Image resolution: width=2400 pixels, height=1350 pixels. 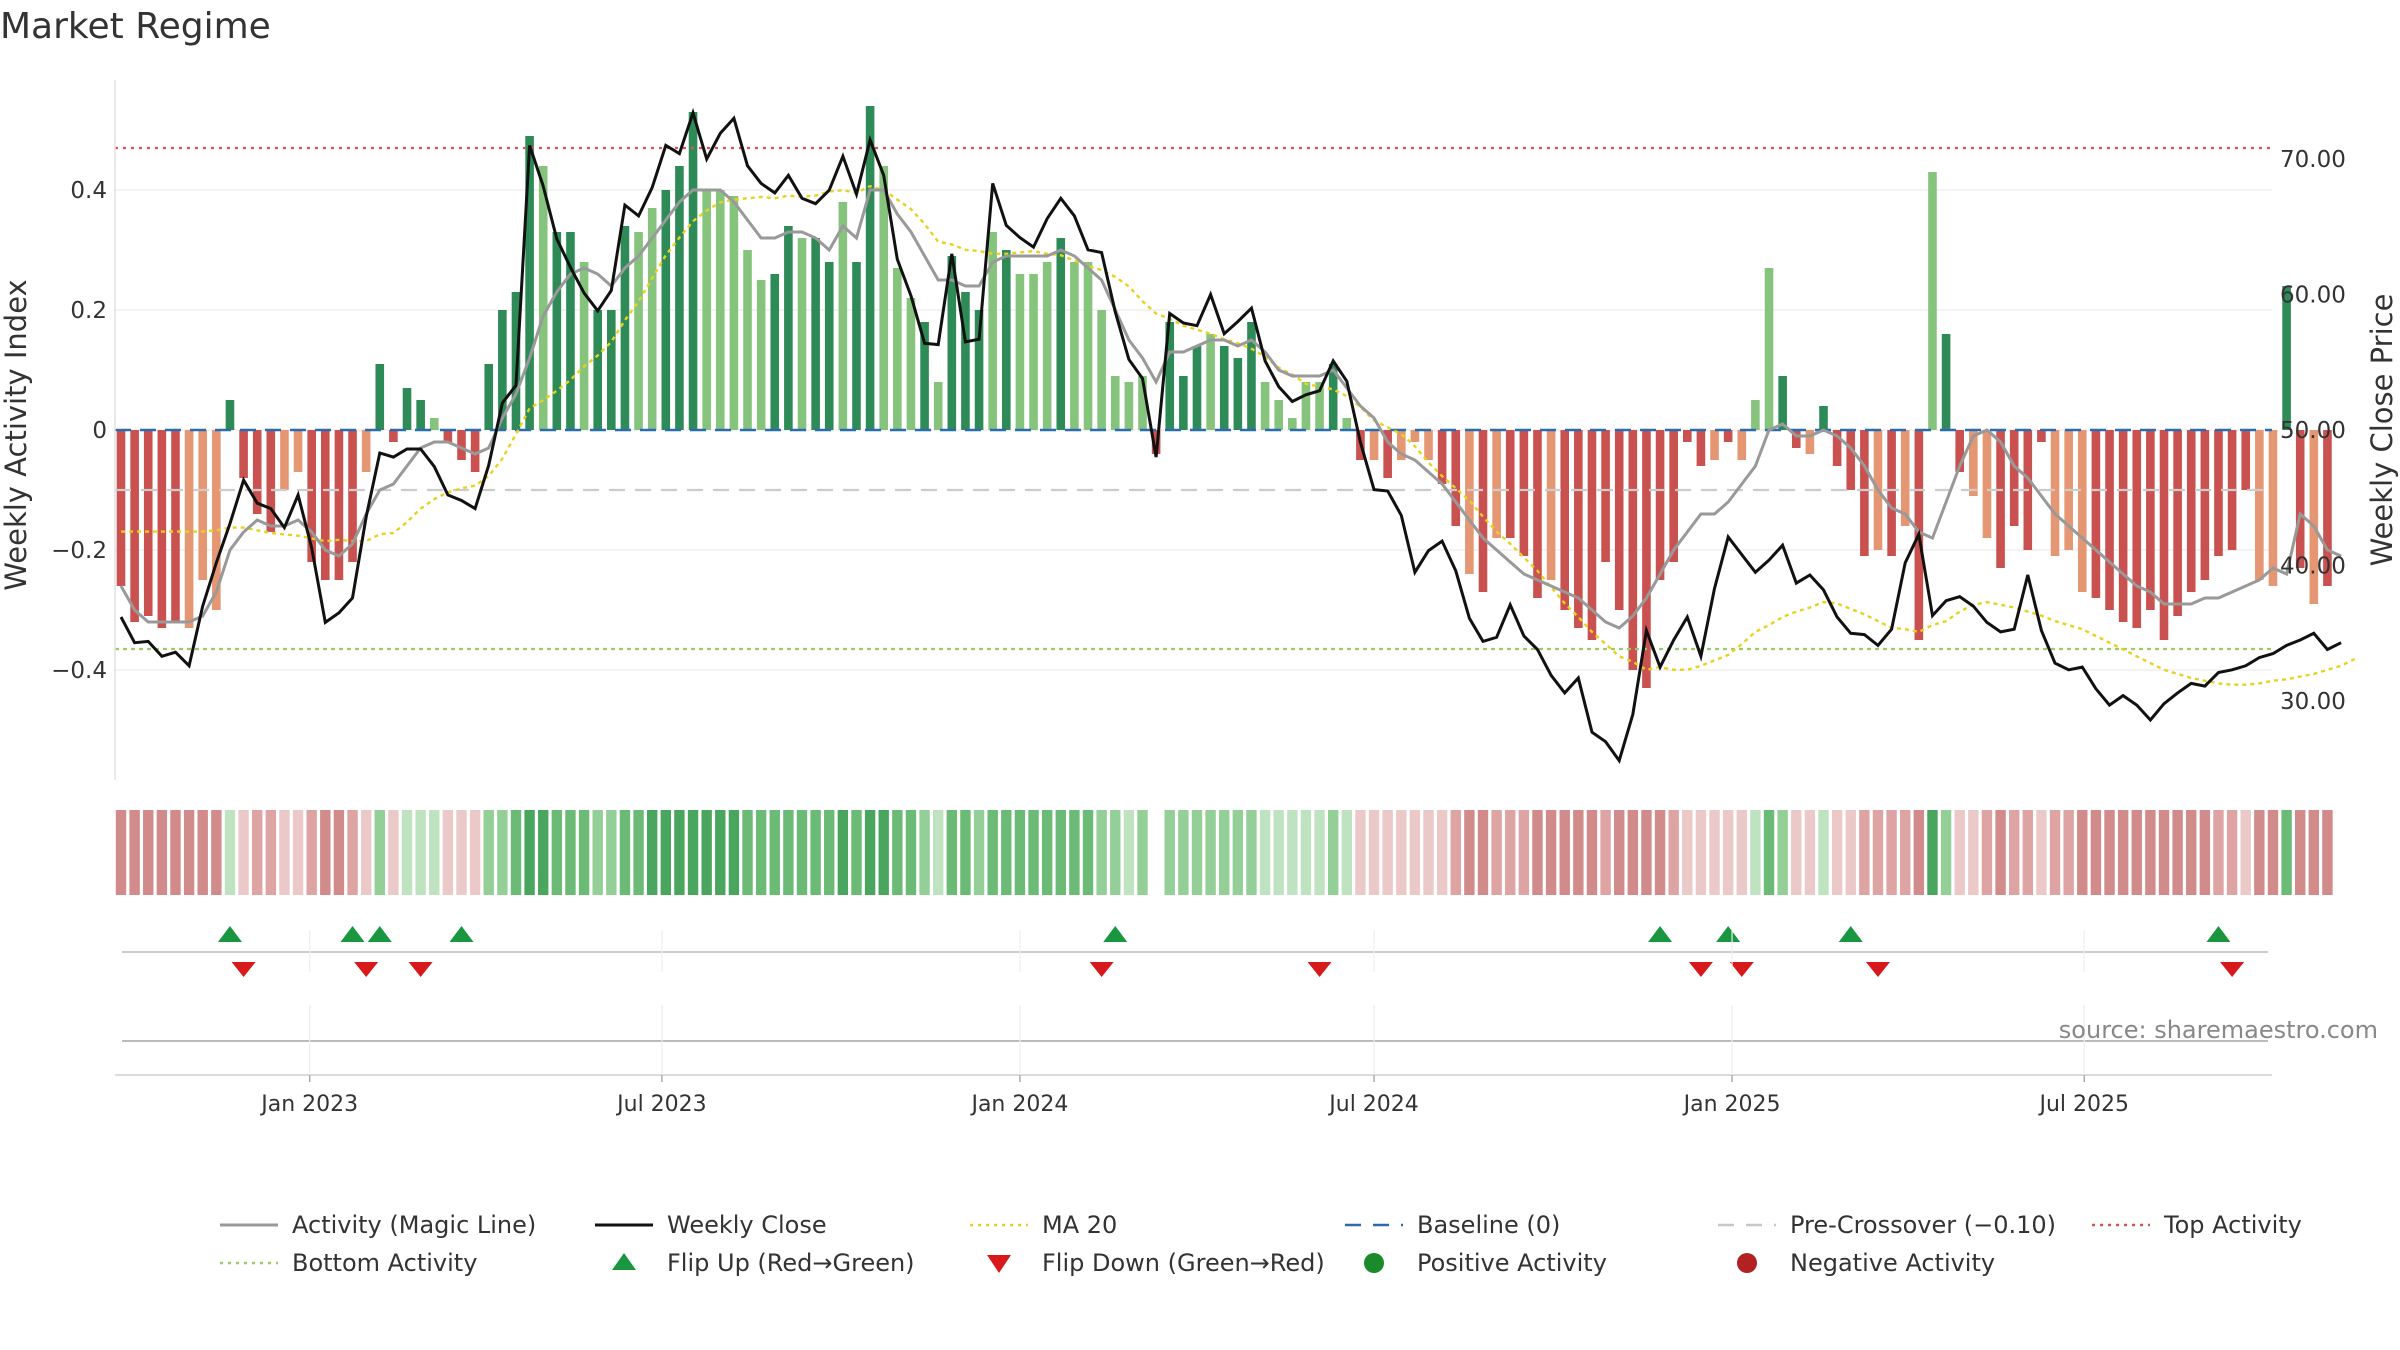 I want to click on source-label: source: sharemaestro.com, so click(x=2218, y=1030).